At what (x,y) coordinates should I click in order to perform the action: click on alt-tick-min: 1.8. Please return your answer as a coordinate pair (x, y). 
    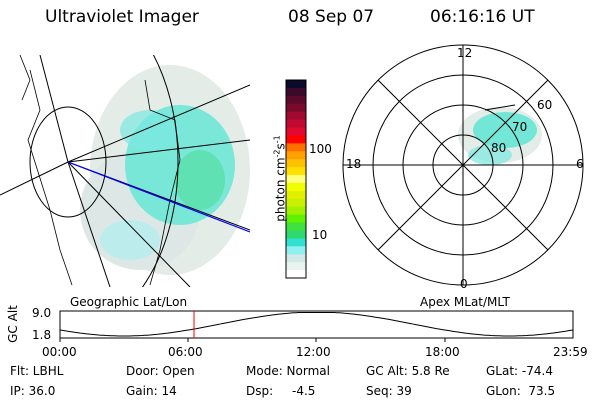
    Looking at the image, I should click on (42, 335).